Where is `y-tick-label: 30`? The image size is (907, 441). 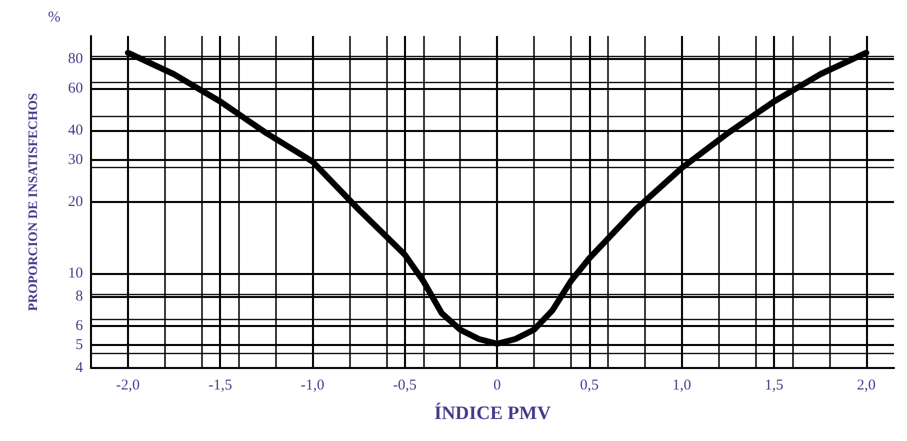 y-tick-label: 30 is located at coordinates (75, 160).